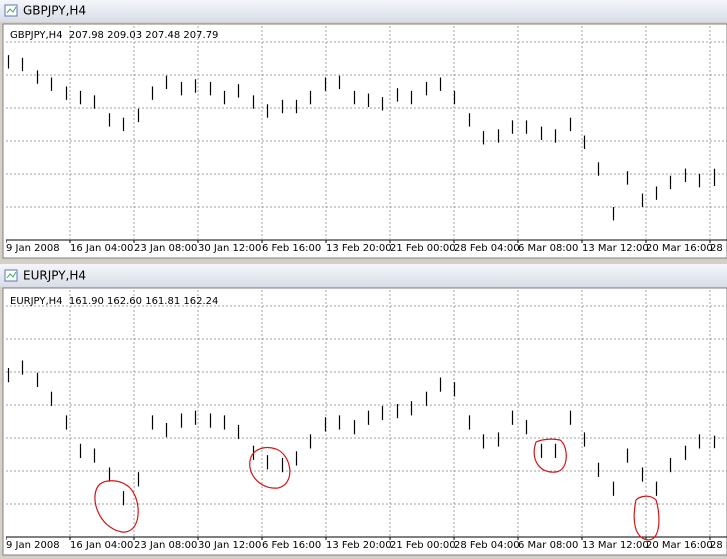  Describe the element at coordinates (54, 11) in the screenshot. I see `window-title: GBPJPY,H4` at that location.